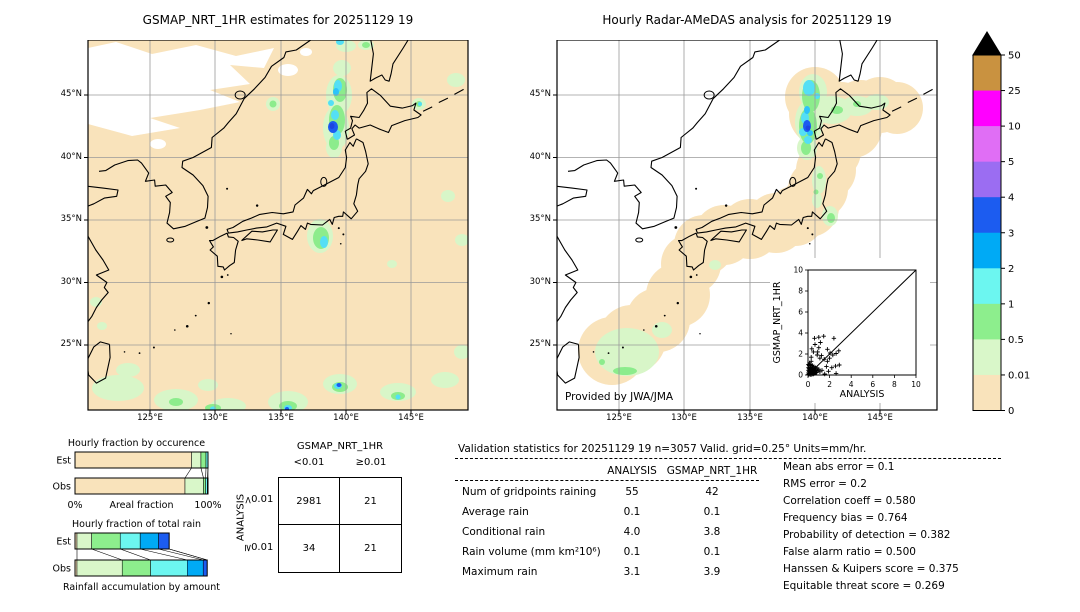 The height and width of the screenshot is (612, 1080). What do you see at coordinates (1011, 198) in the screenshot?
I see `colorbar-label: 4` at bounding box center [1011, 198].